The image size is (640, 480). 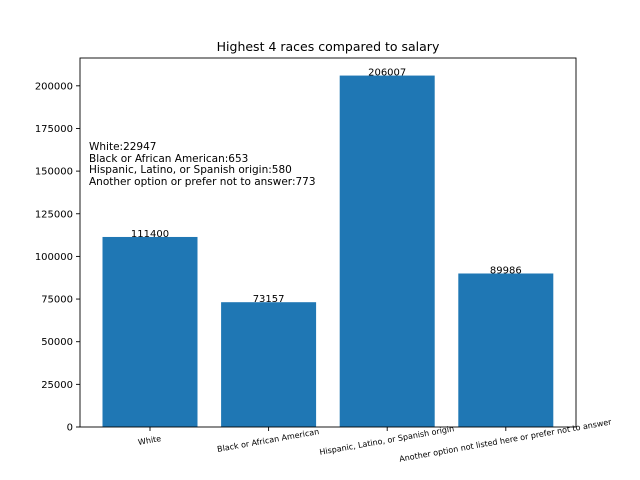 What do you see at coordinates (150, 234) in the screenshot?
I see `bar-value-label: 111400` at bounding box center [150, 234].